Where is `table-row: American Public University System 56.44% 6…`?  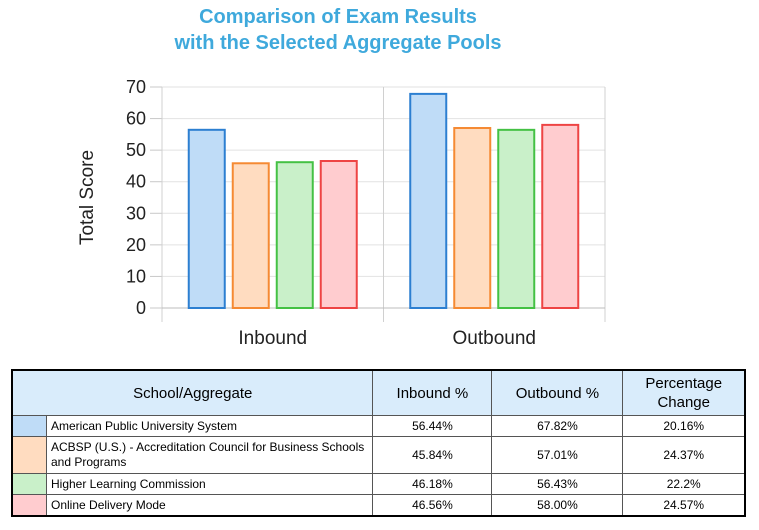
table-row: American Public University System 56.44% 6… is located at coordinates (378, 426).